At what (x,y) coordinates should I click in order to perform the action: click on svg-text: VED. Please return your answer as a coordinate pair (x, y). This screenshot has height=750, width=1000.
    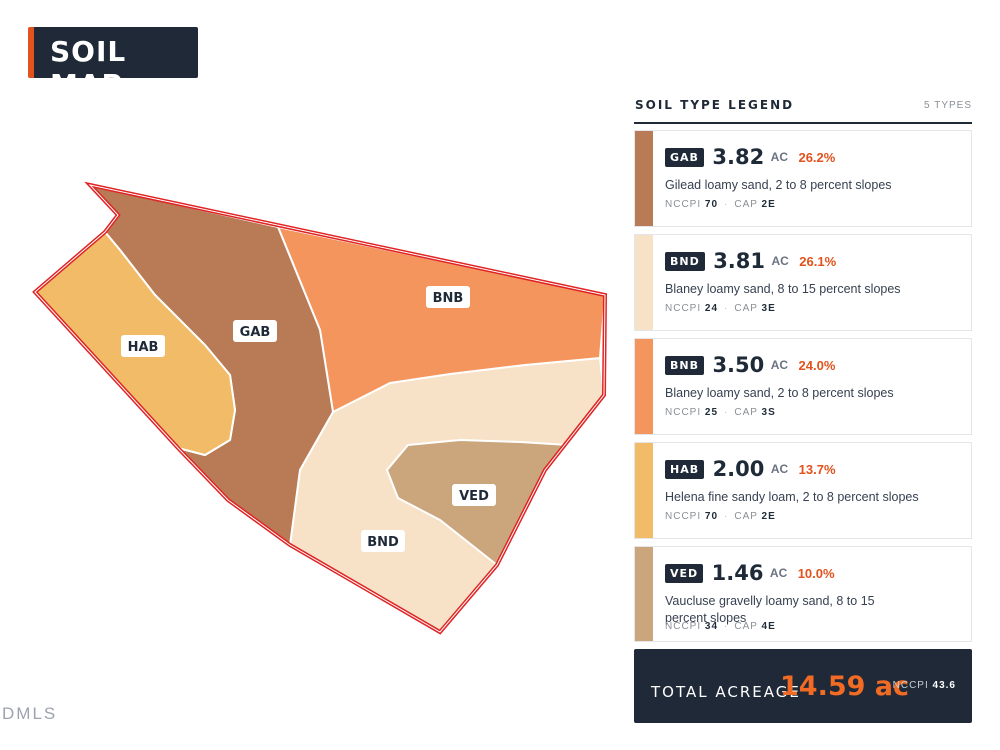
    Looking at the image, I should click on (474, 496).